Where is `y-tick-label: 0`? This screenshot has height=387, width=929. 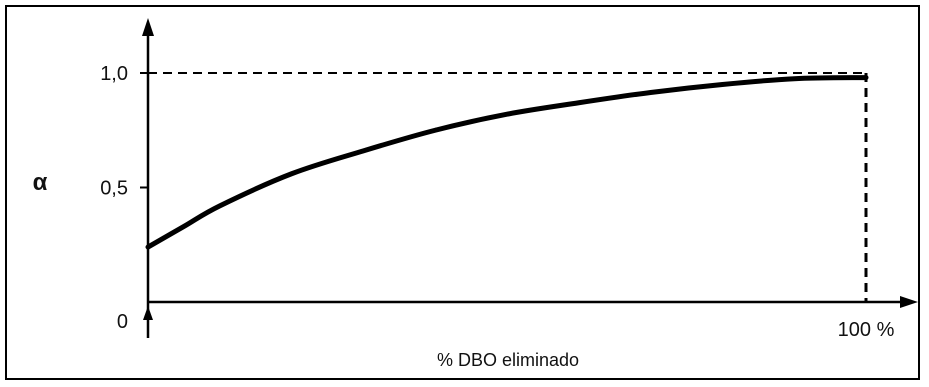
y-tick-label: 0 is located at coordinates (122, 322).